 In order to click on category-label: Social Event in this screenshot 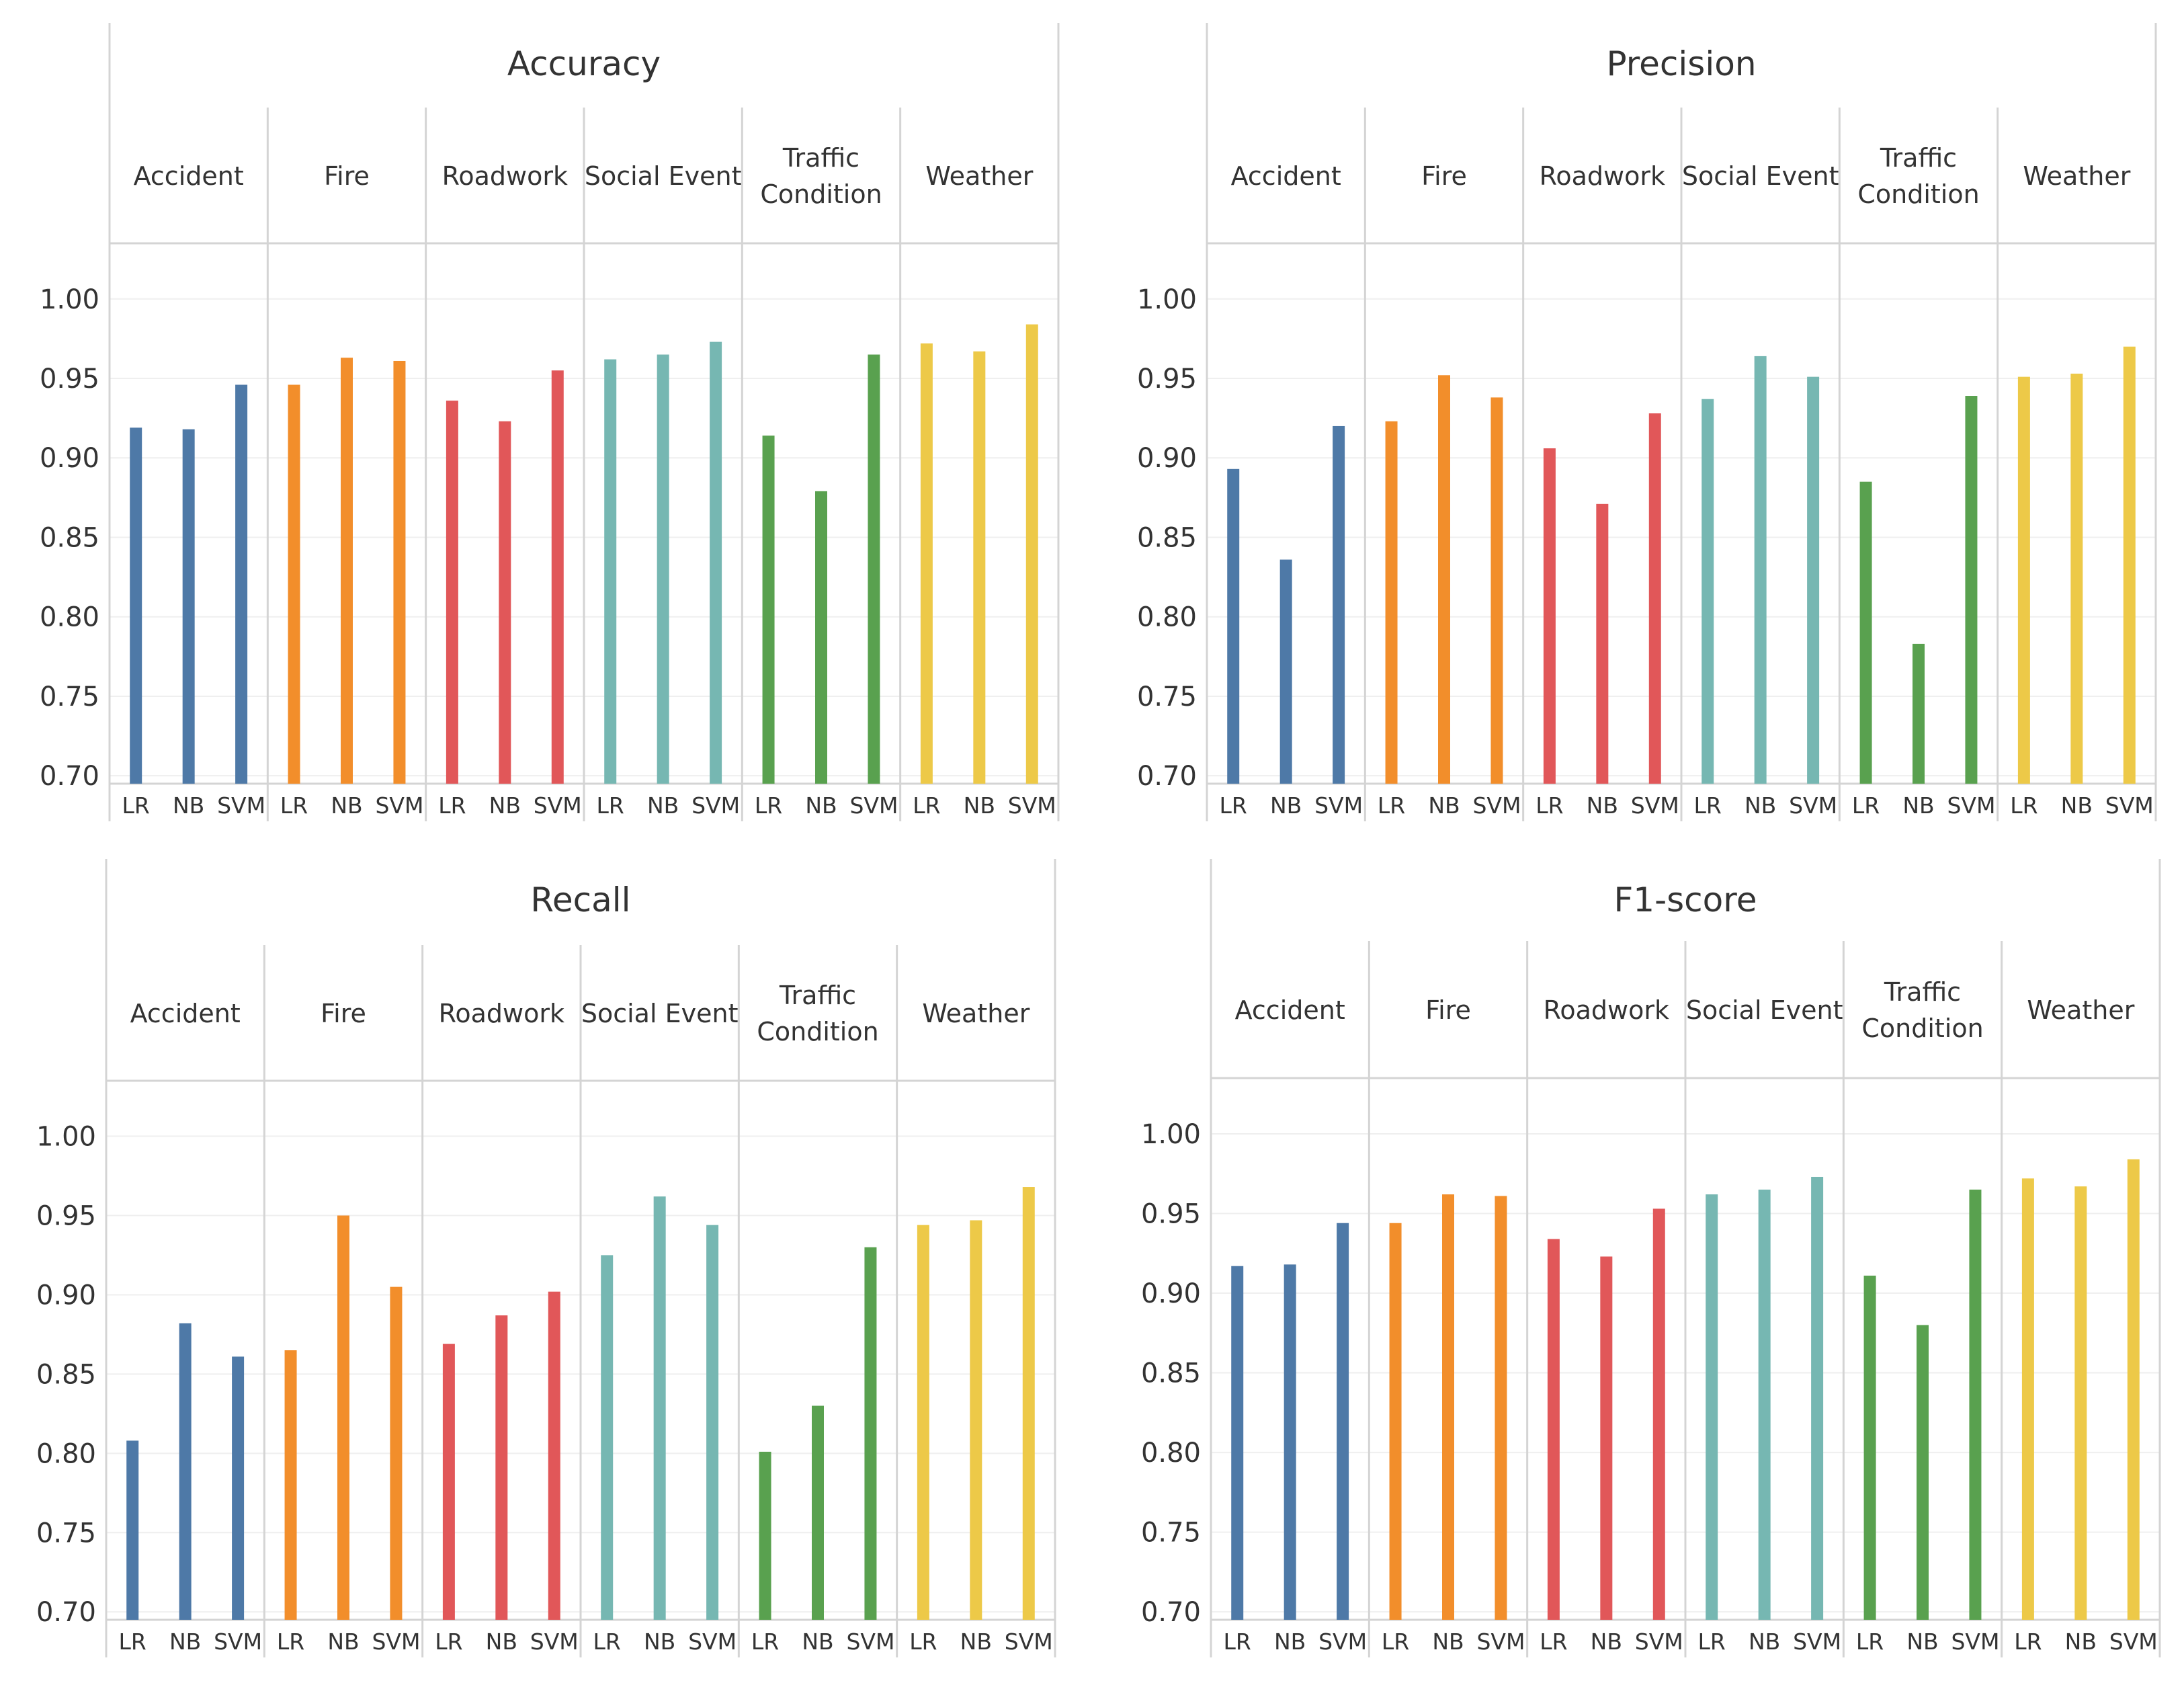, I will do `click(1765, 1010)`.